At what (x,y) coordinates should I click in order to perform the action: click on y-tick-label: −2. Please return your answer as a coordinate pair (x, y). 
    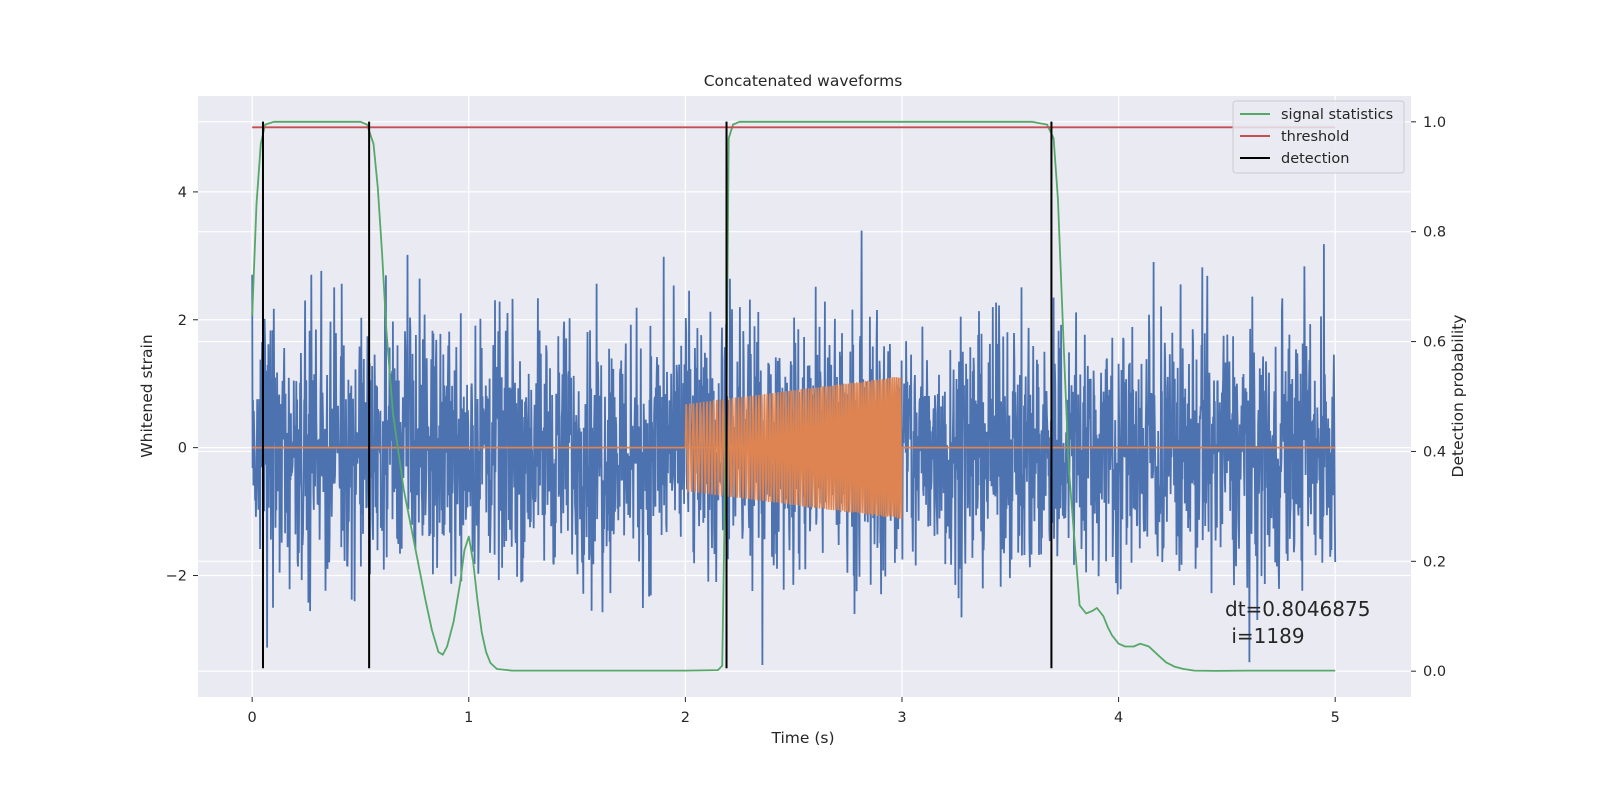
    Looking at the image, I should click on (176, 577).